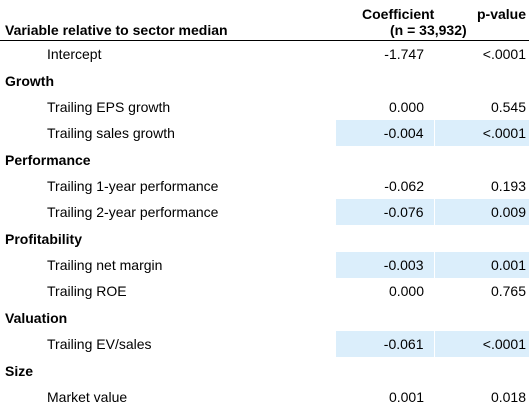 This screenshot has width=529, height=411. What do you see at coordinates (133, 212) in the screenshot?
I see `variable-label: Trailing 2-year performance` at bounding box center [133, 212].